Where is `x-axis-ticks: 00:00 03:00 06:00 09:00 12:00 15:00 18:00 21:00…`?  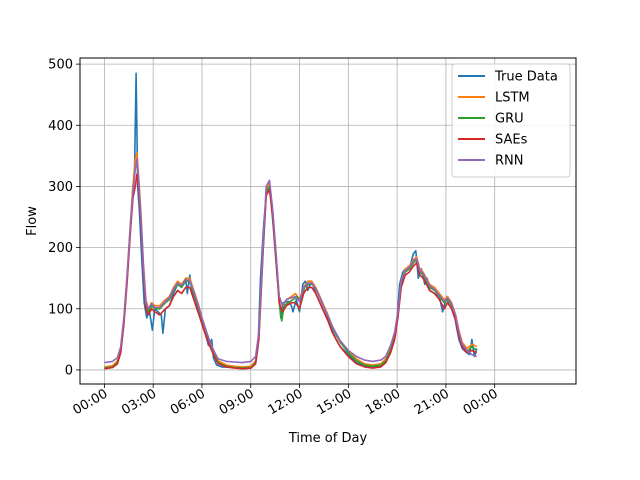 x-axis-ticks: 00:00 03:00 06:00 09:00 12:00 15:00 18:00 21:00… is located at coordinates (285, 401).